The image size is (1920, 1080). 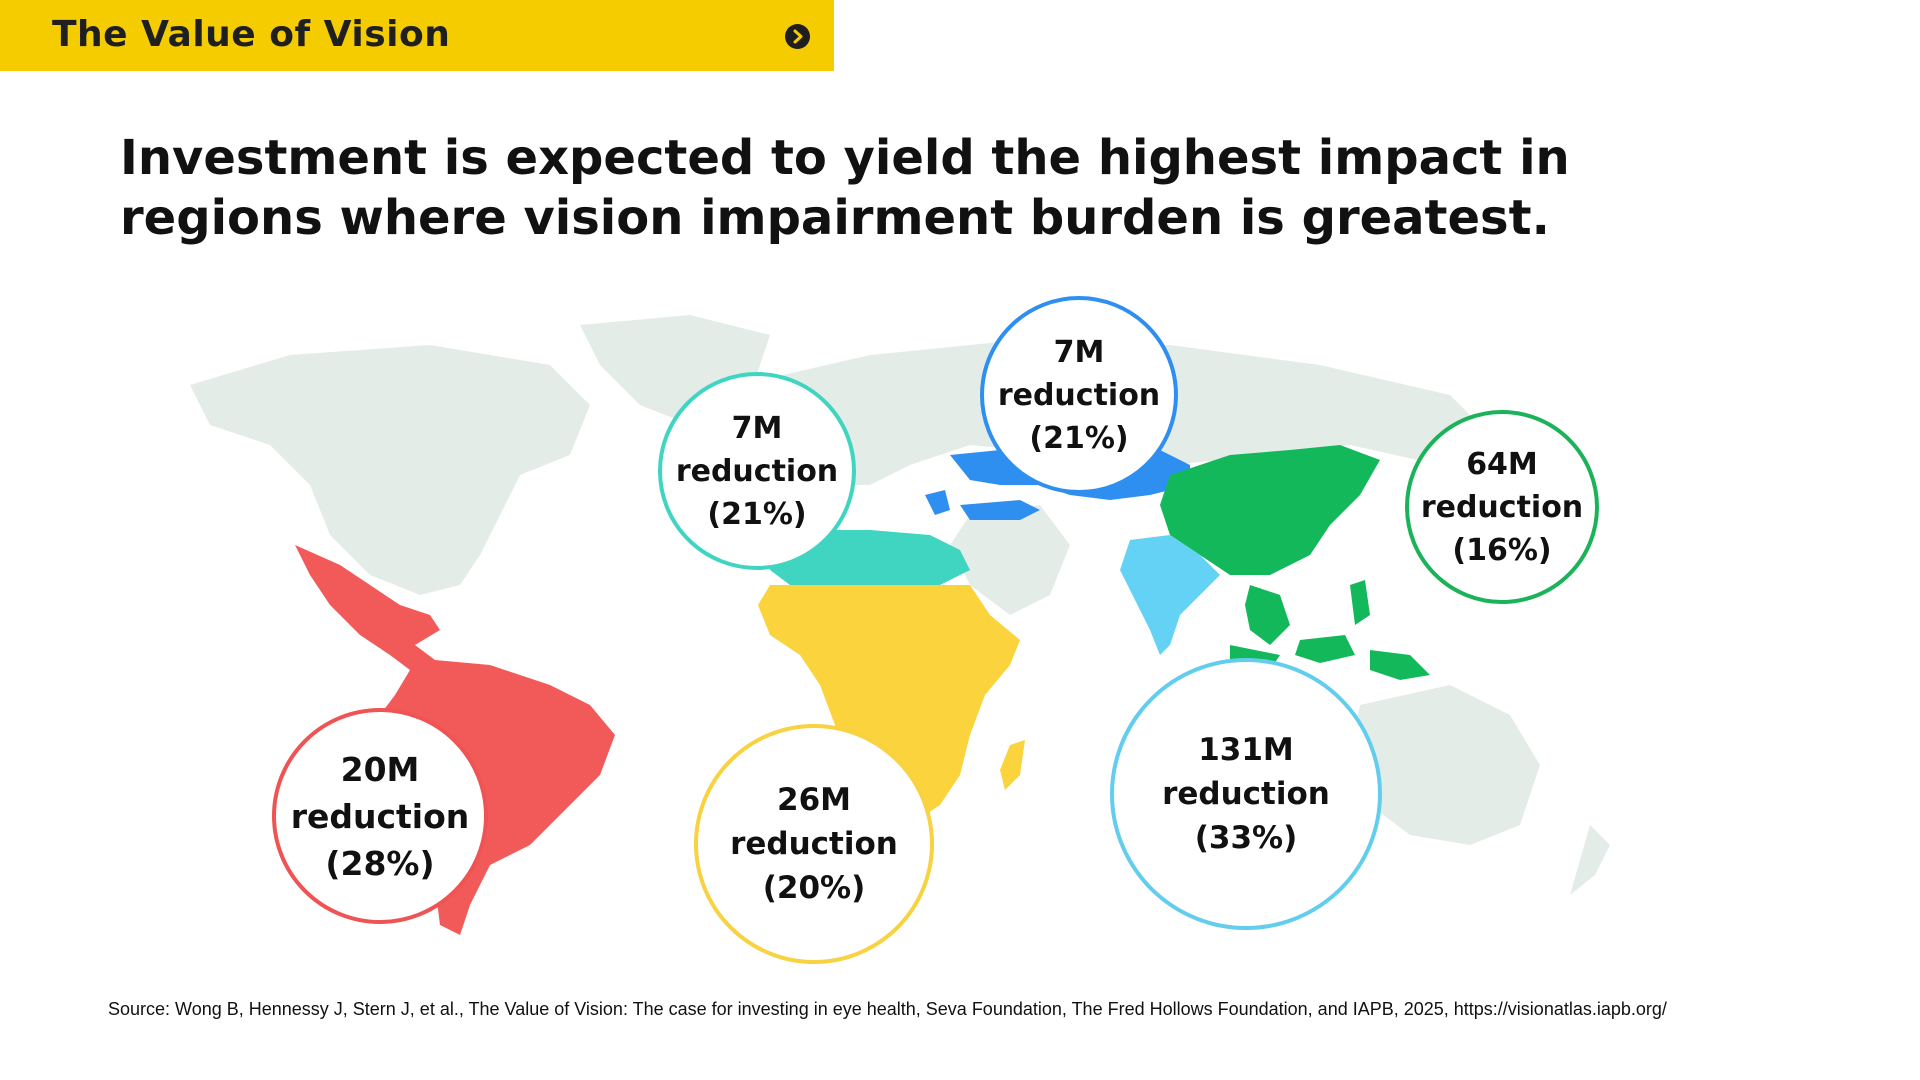 I want to click on header-banner: The Value of Vision, so click(x=417, y=35).